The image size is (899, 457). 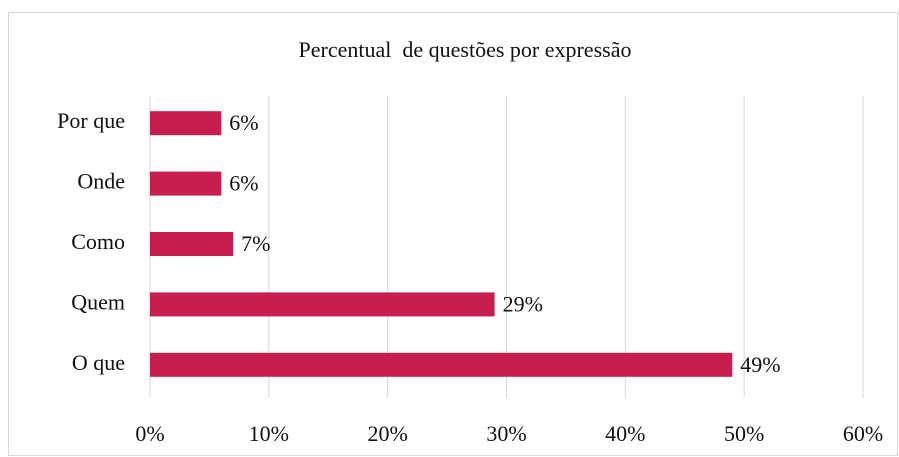 What do you see at coordinates (760, 364) in the screenshot?
I see `data-label: 49%` at bounding box center [760, 364].